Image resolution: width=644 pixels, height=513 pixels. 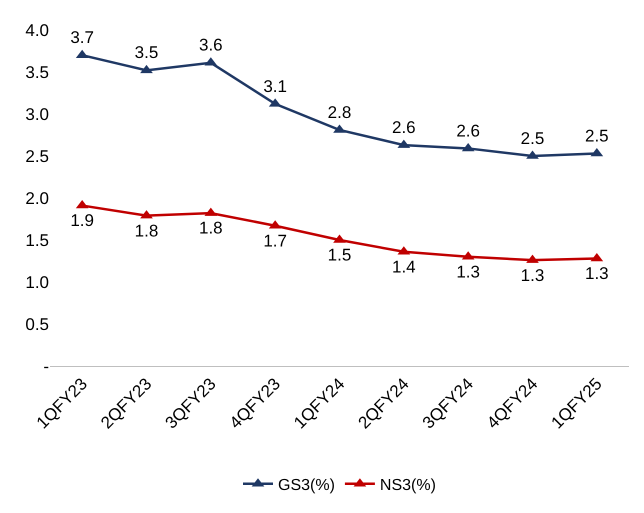 What do you see at coordinates (82, 220) in the screenshot?
I see `data-label: 1.9` at bounding box center [82, 220].